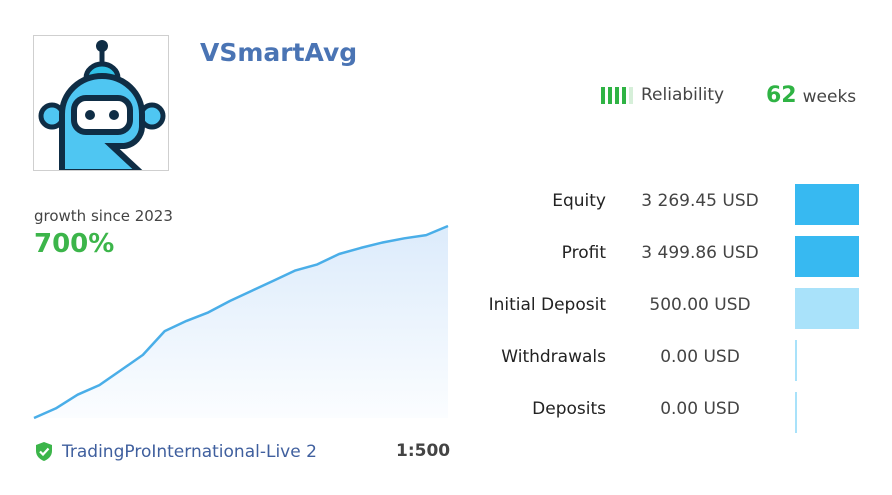 The height and width of the screenshot is (495, 892). Describe the element at coordinates (700, 253) in the screenshot. I see `stat-value: 3 499.86 USD` at that location.